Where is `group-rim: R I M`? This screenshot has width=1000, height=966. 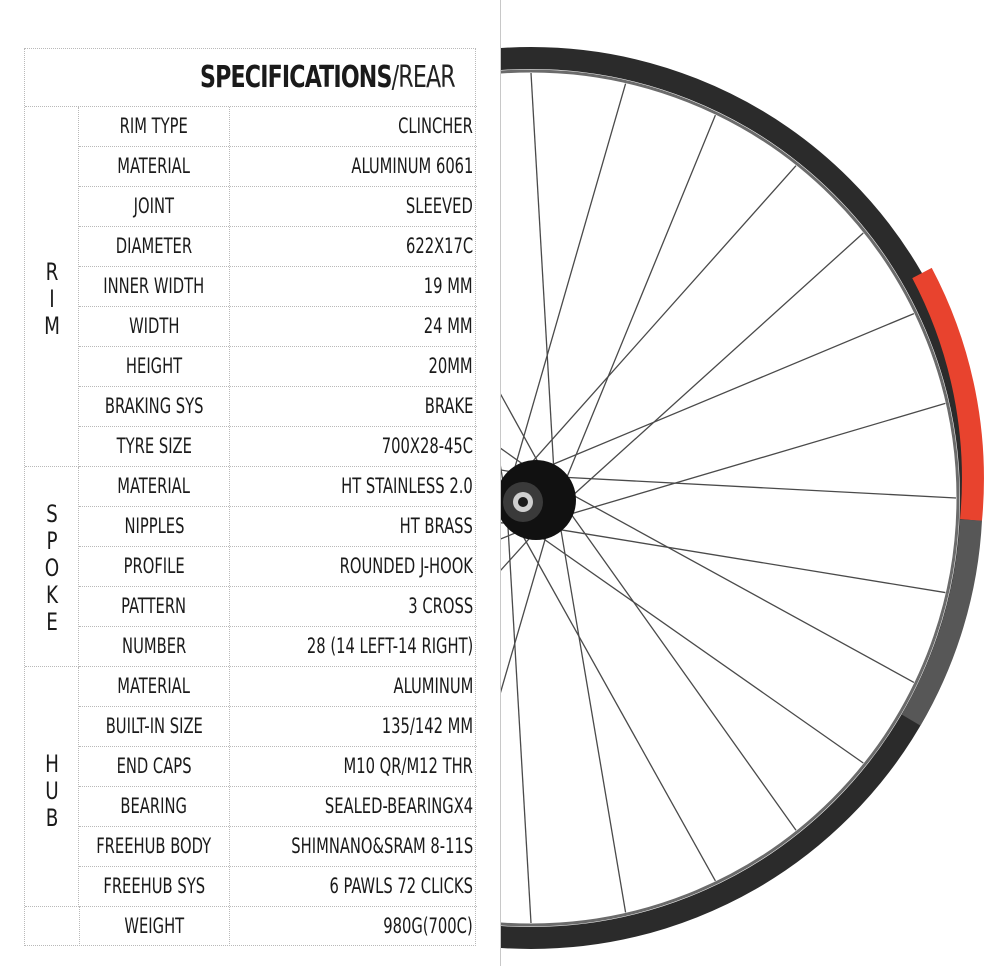 group-rim: R I M is located at coordinates (52, 287).